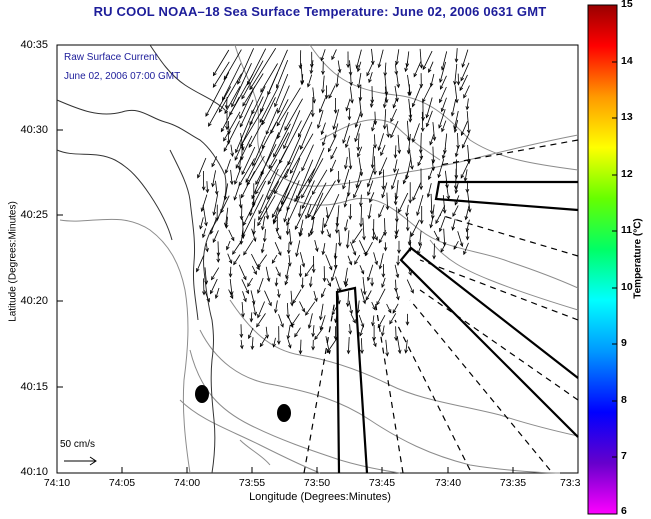 This screenshot has width=651, height=519. What do you see at coordinates (627, 117) in the screenshot?
I see `colorbar-tick-label: 13` at bounding box center [627, 117].